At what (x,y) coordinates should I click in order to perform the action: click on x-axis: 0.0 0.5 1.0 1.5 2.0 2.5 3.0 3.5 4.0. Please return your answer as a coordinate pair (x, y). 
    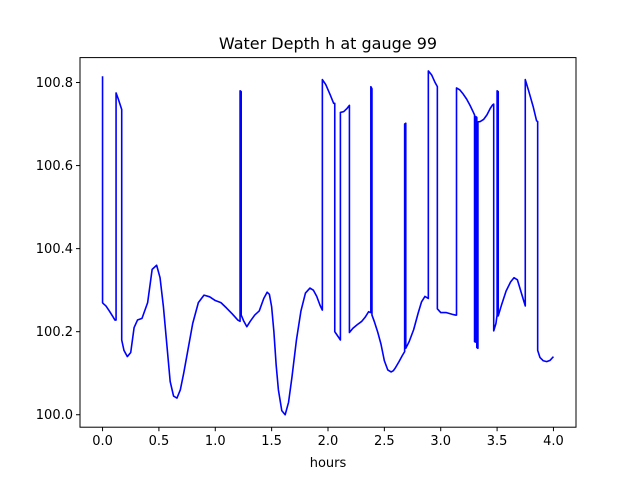
    Looking at the image, I should click on (328, 438).